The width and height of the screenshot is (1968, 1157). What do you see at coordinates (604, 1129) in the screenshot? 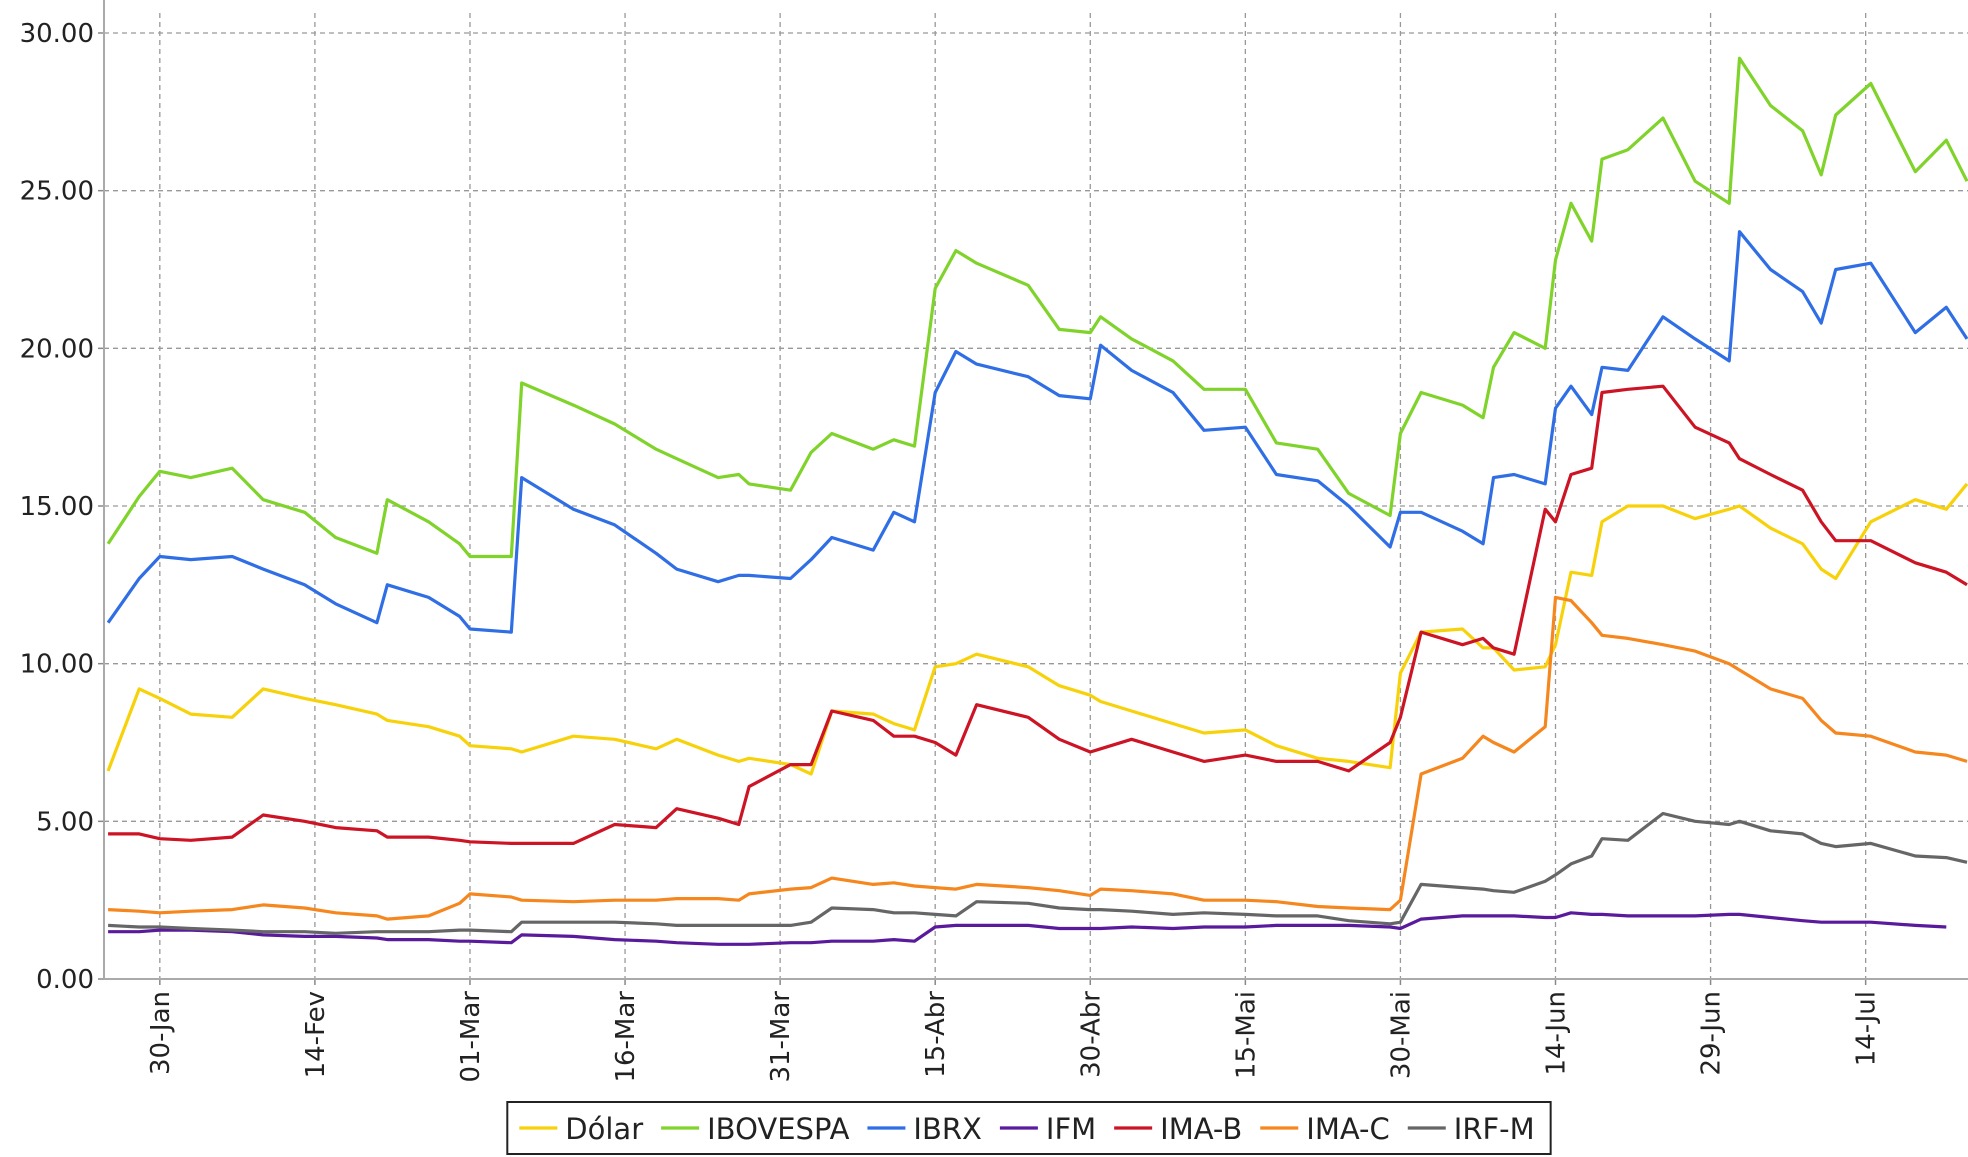
I see `legend-label: Dólar` at bounding box center [604, 1129].